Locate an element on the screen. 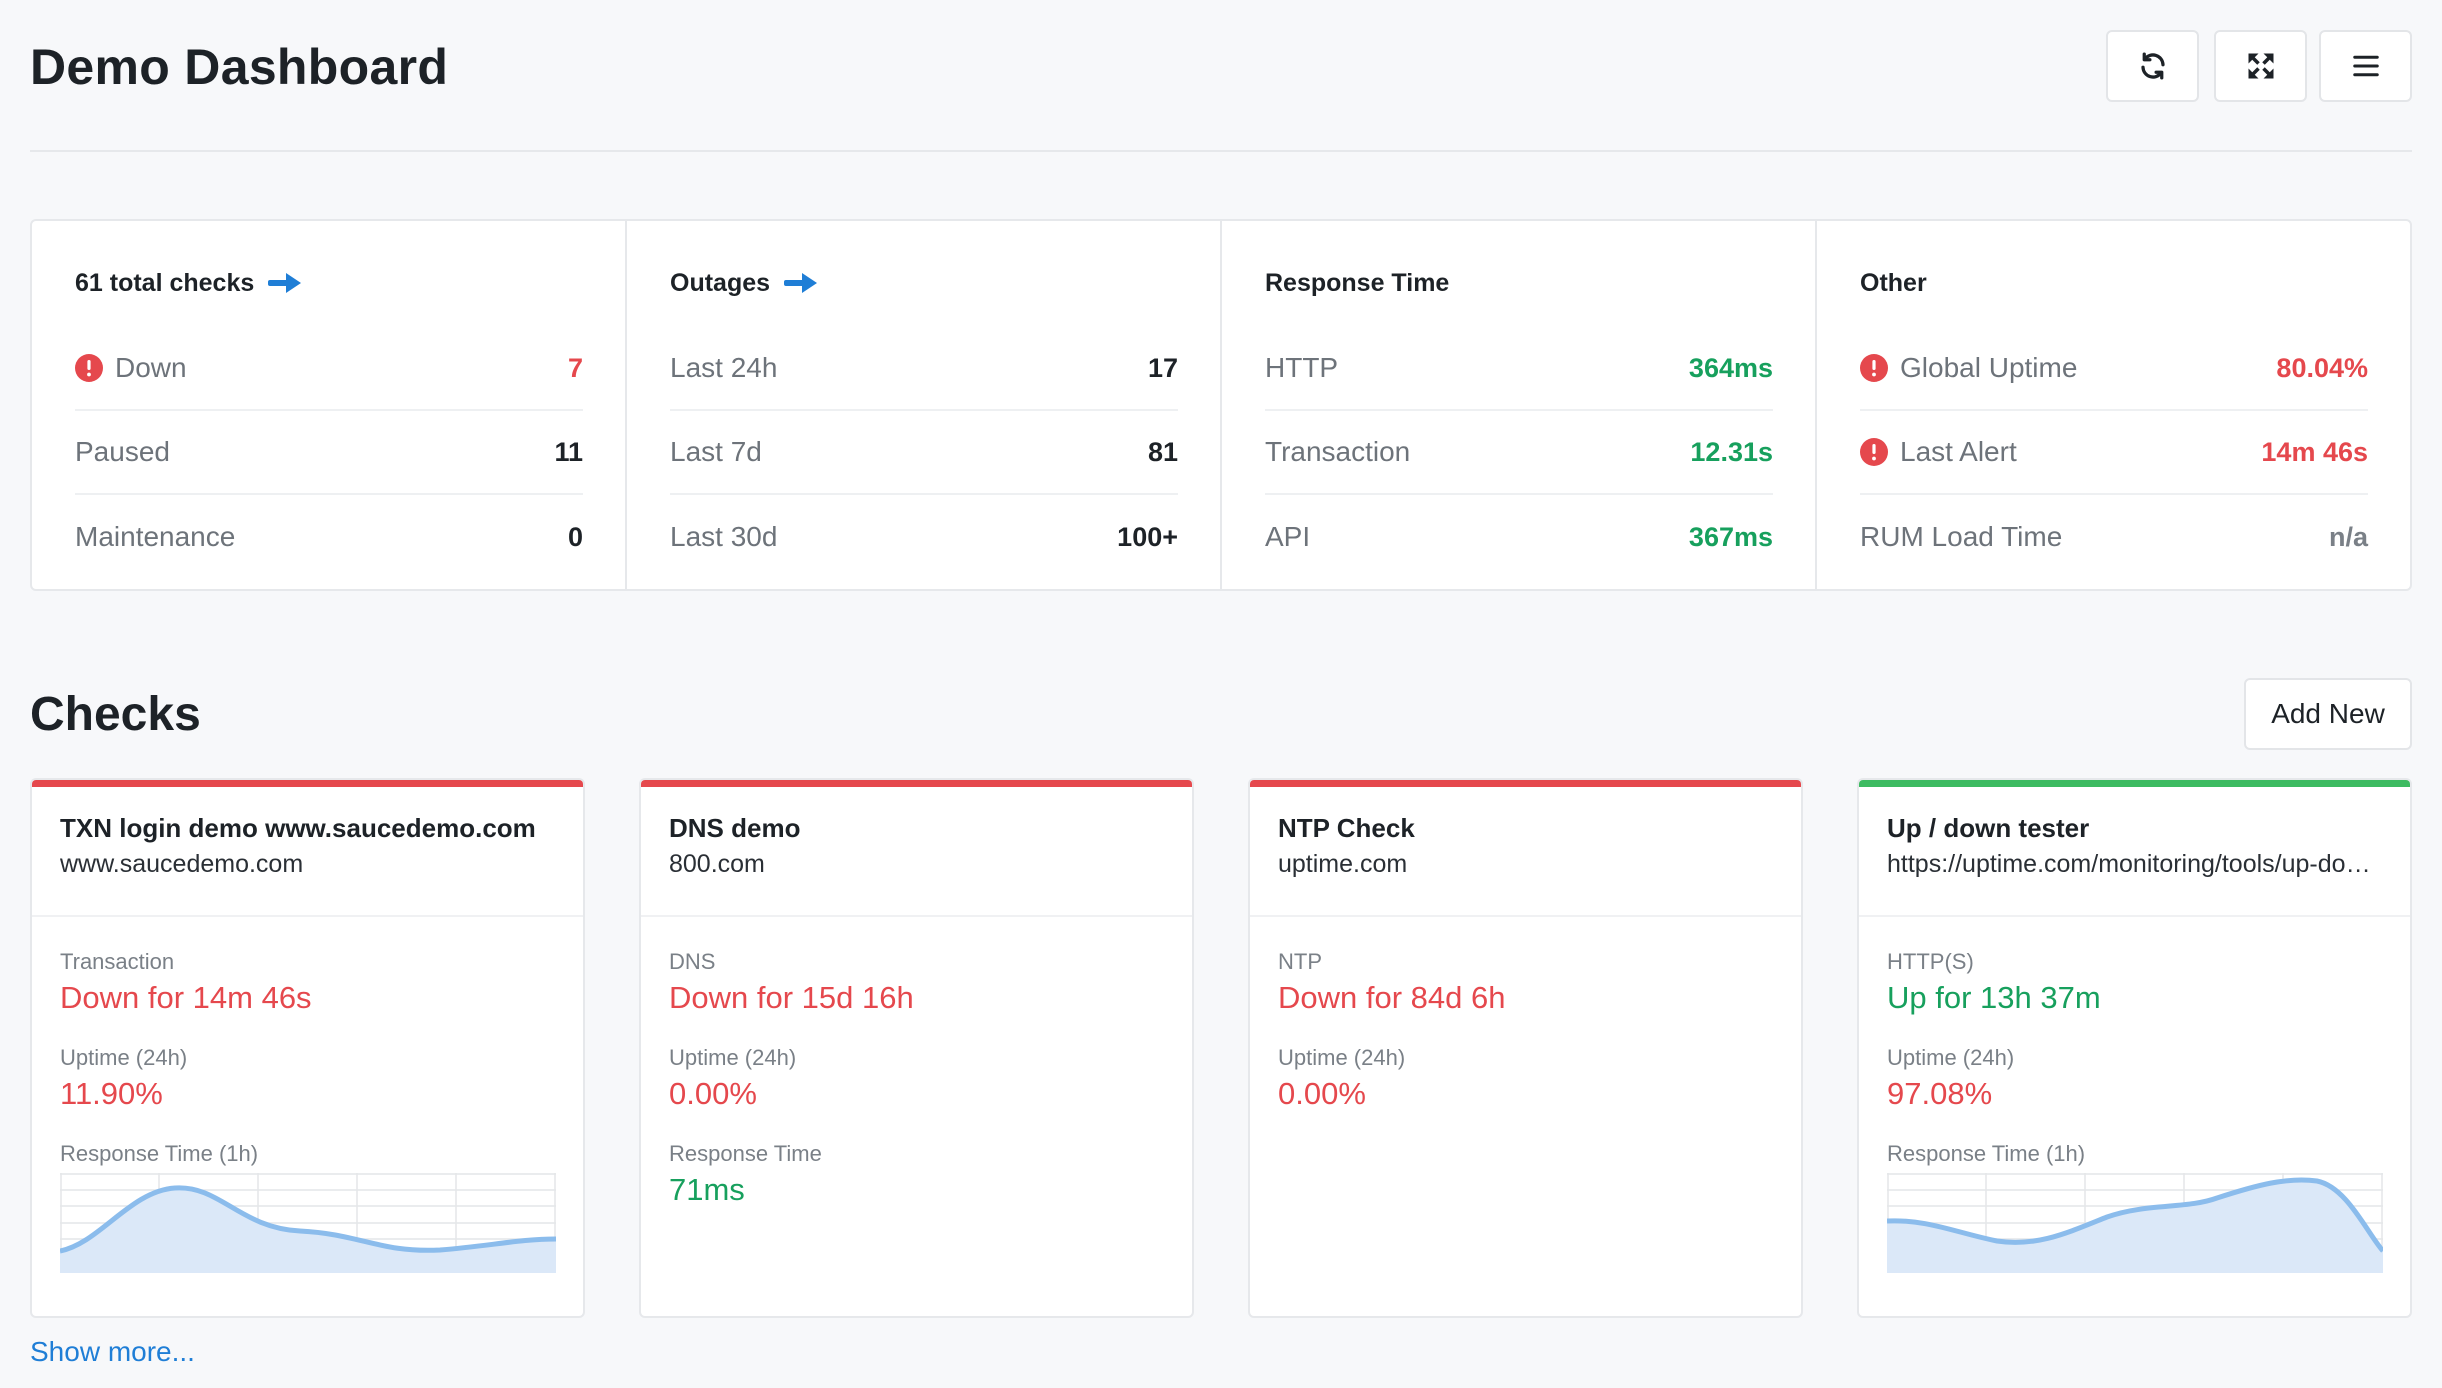  stat-row-paused: Paused 11 is located at coordinates (329, 453).